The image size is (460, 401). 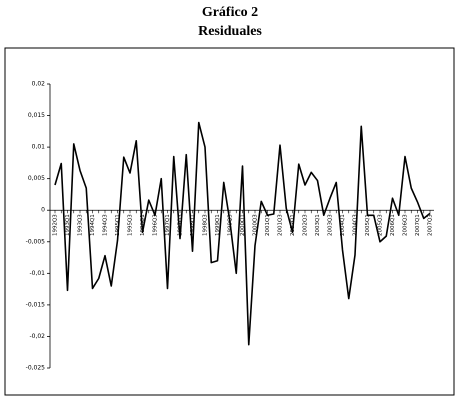 I want to click on y-tick-label: 0,015, so click(x=36, y=115).